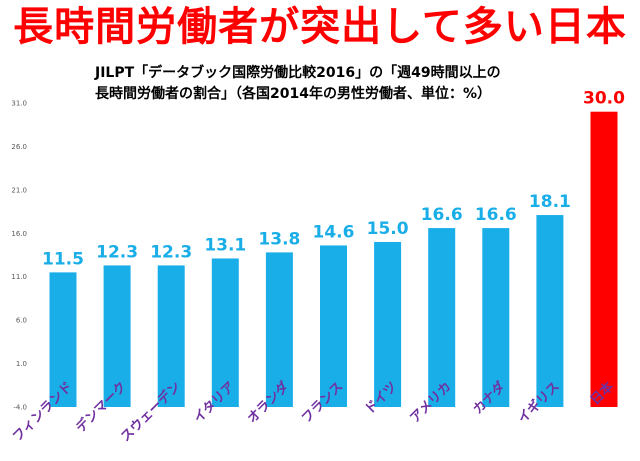 The width and height of the screenshot is (640, 461). I want to click on bar-value-label: 15.0, so click(388, 229).